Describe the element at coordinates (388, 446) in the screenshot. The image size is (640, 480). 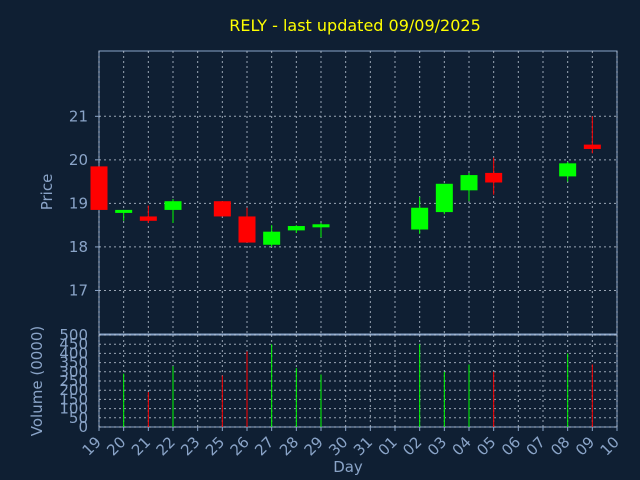
I see `x-tick-label: 01` at that location.